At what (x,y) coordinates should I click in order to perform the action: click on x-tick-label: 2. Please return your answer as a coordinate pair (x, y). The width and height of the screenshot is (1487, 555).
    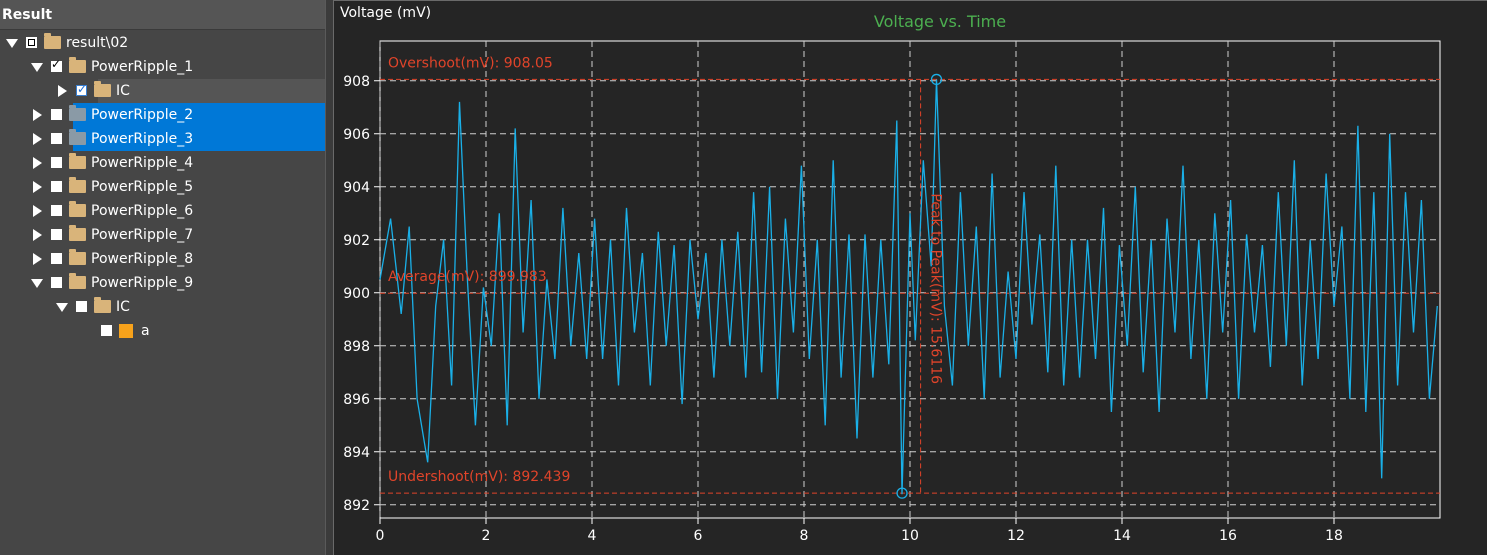
    Looking at the image, I should click on (486, 536).